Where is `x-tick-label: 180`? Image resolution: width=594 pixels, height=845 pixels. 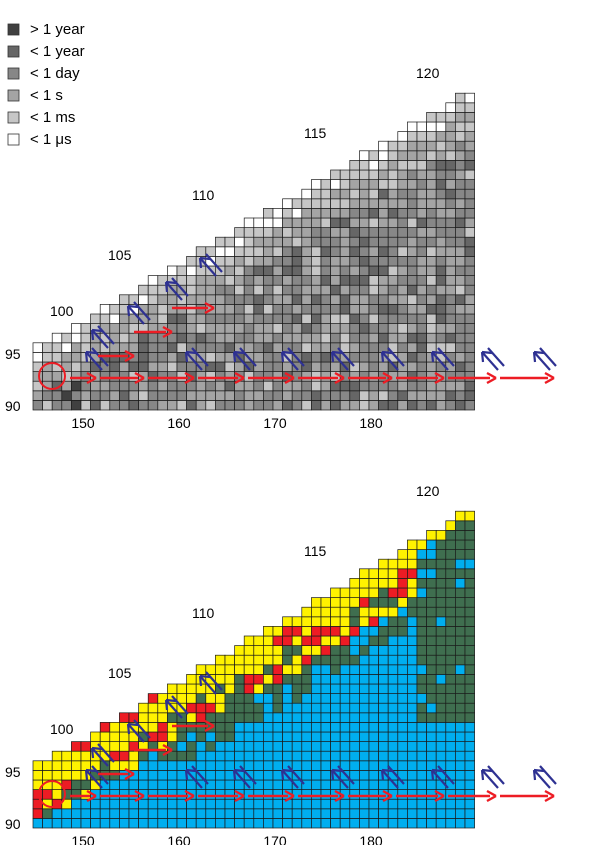
x-tick-label: 180 is located at coordinates (371, 839).